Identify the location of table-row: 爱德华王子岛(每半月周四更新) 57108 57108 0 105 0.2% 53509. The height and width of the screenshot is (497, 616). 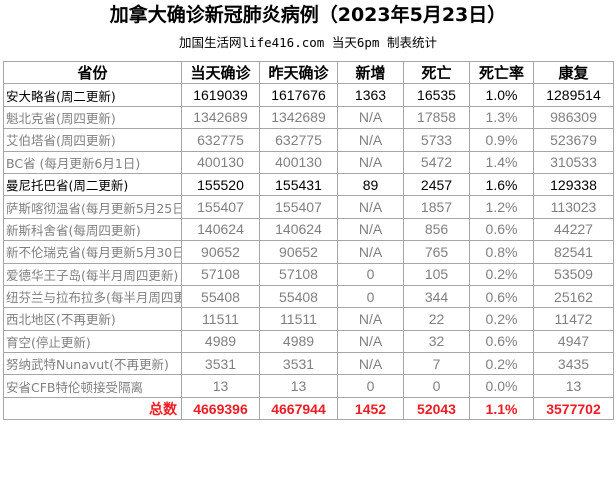
(308, 274).